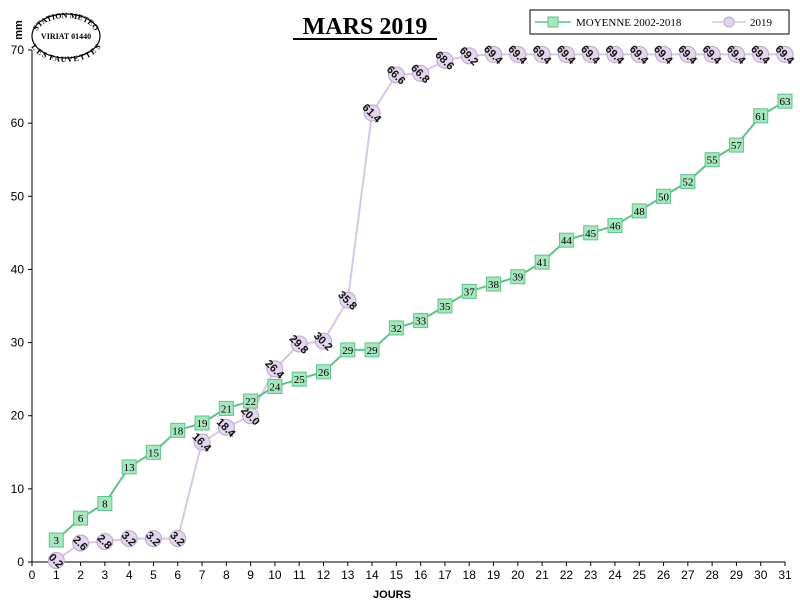 Image resolution: width=800 pixels, height=606 pixels. I want to click on x-tick-label: 30, so click(761, 575).